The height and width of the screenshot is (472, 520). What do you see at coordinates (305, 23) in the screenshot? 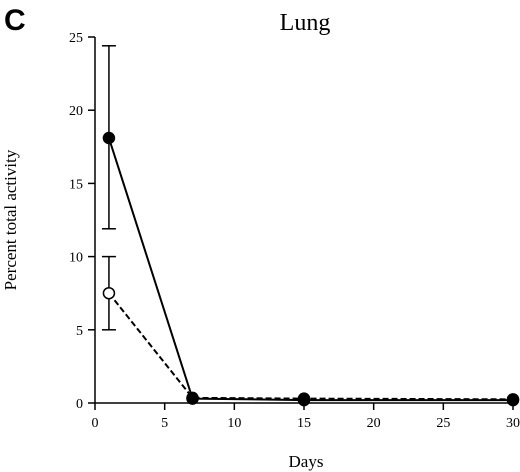
I see `chart-title: Lung` at bounding box center [305, 23].